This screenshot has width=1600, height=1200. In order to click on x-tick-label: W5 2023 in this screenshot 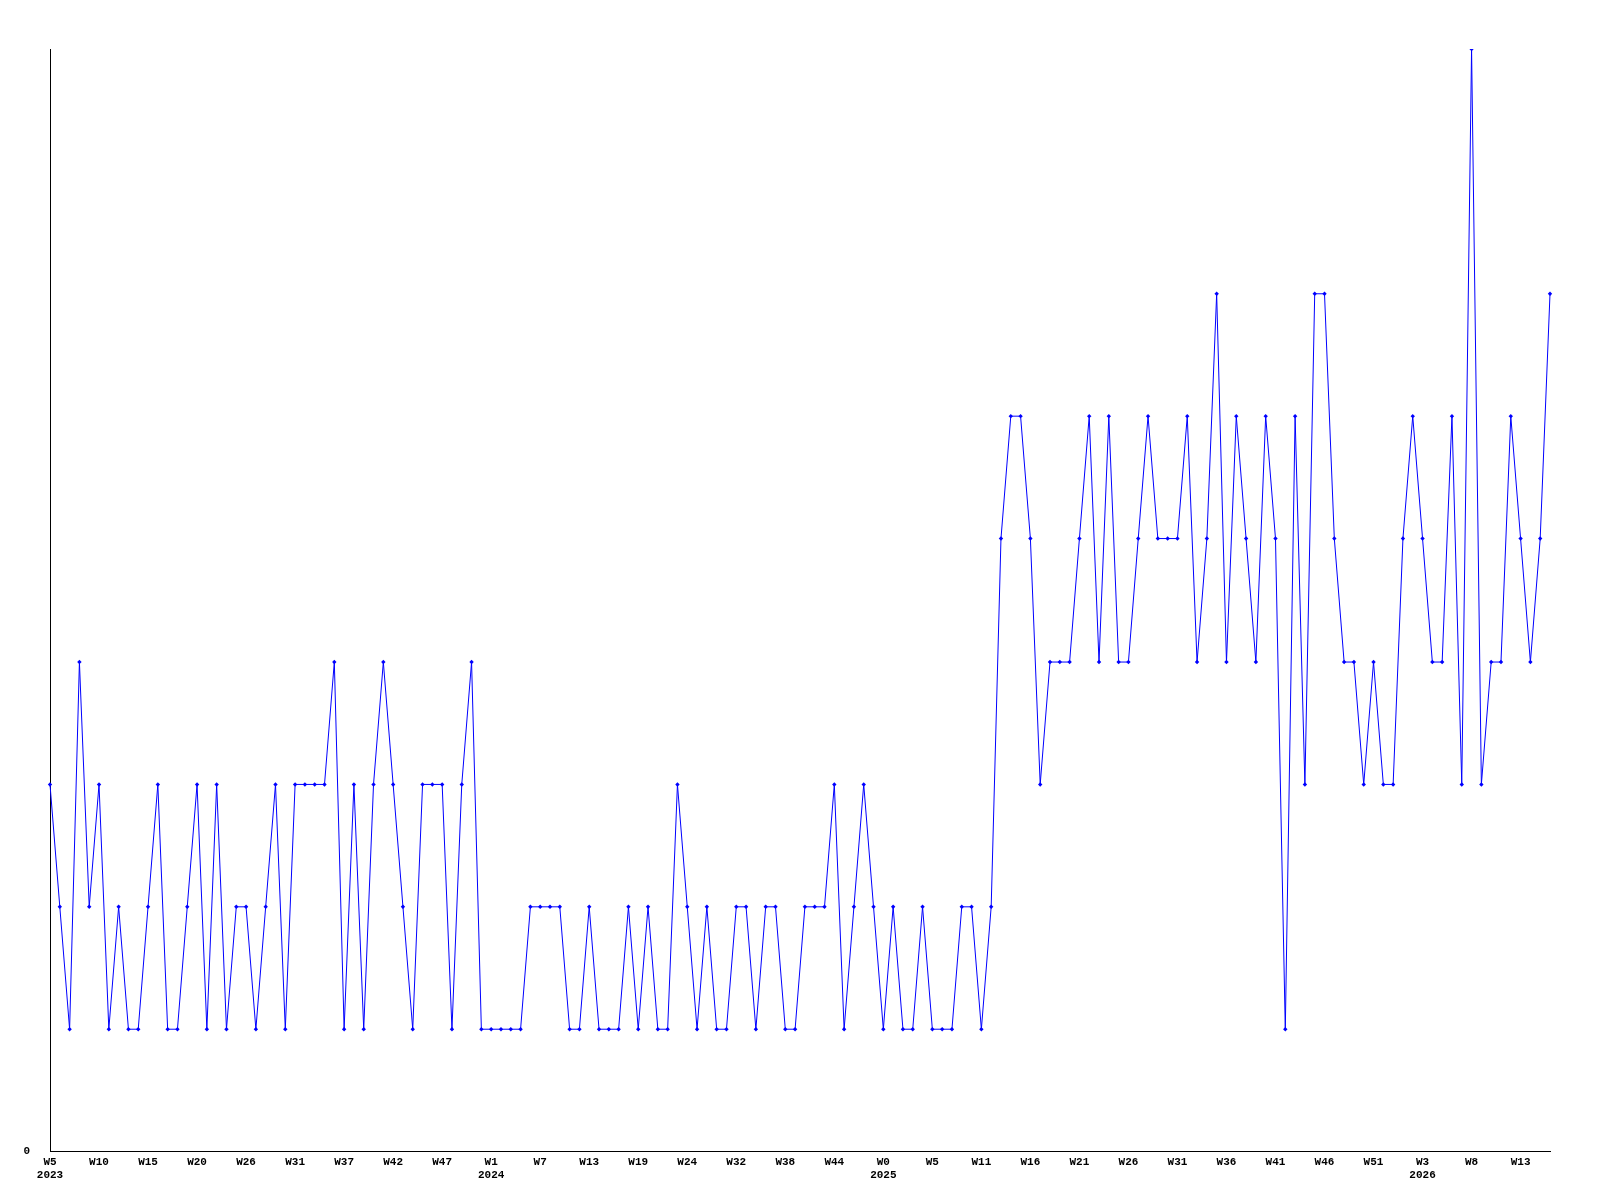, I will do `click(50, 1168)`.